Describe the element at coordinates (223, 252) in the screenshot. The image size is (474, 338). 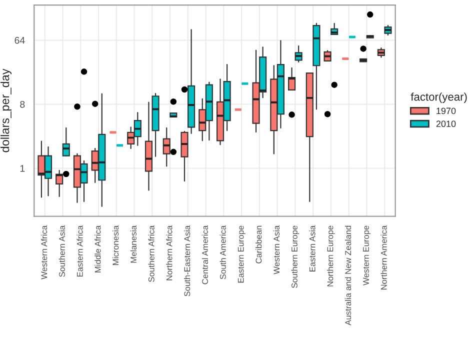
I see `x-tick-label: South America` at that location.